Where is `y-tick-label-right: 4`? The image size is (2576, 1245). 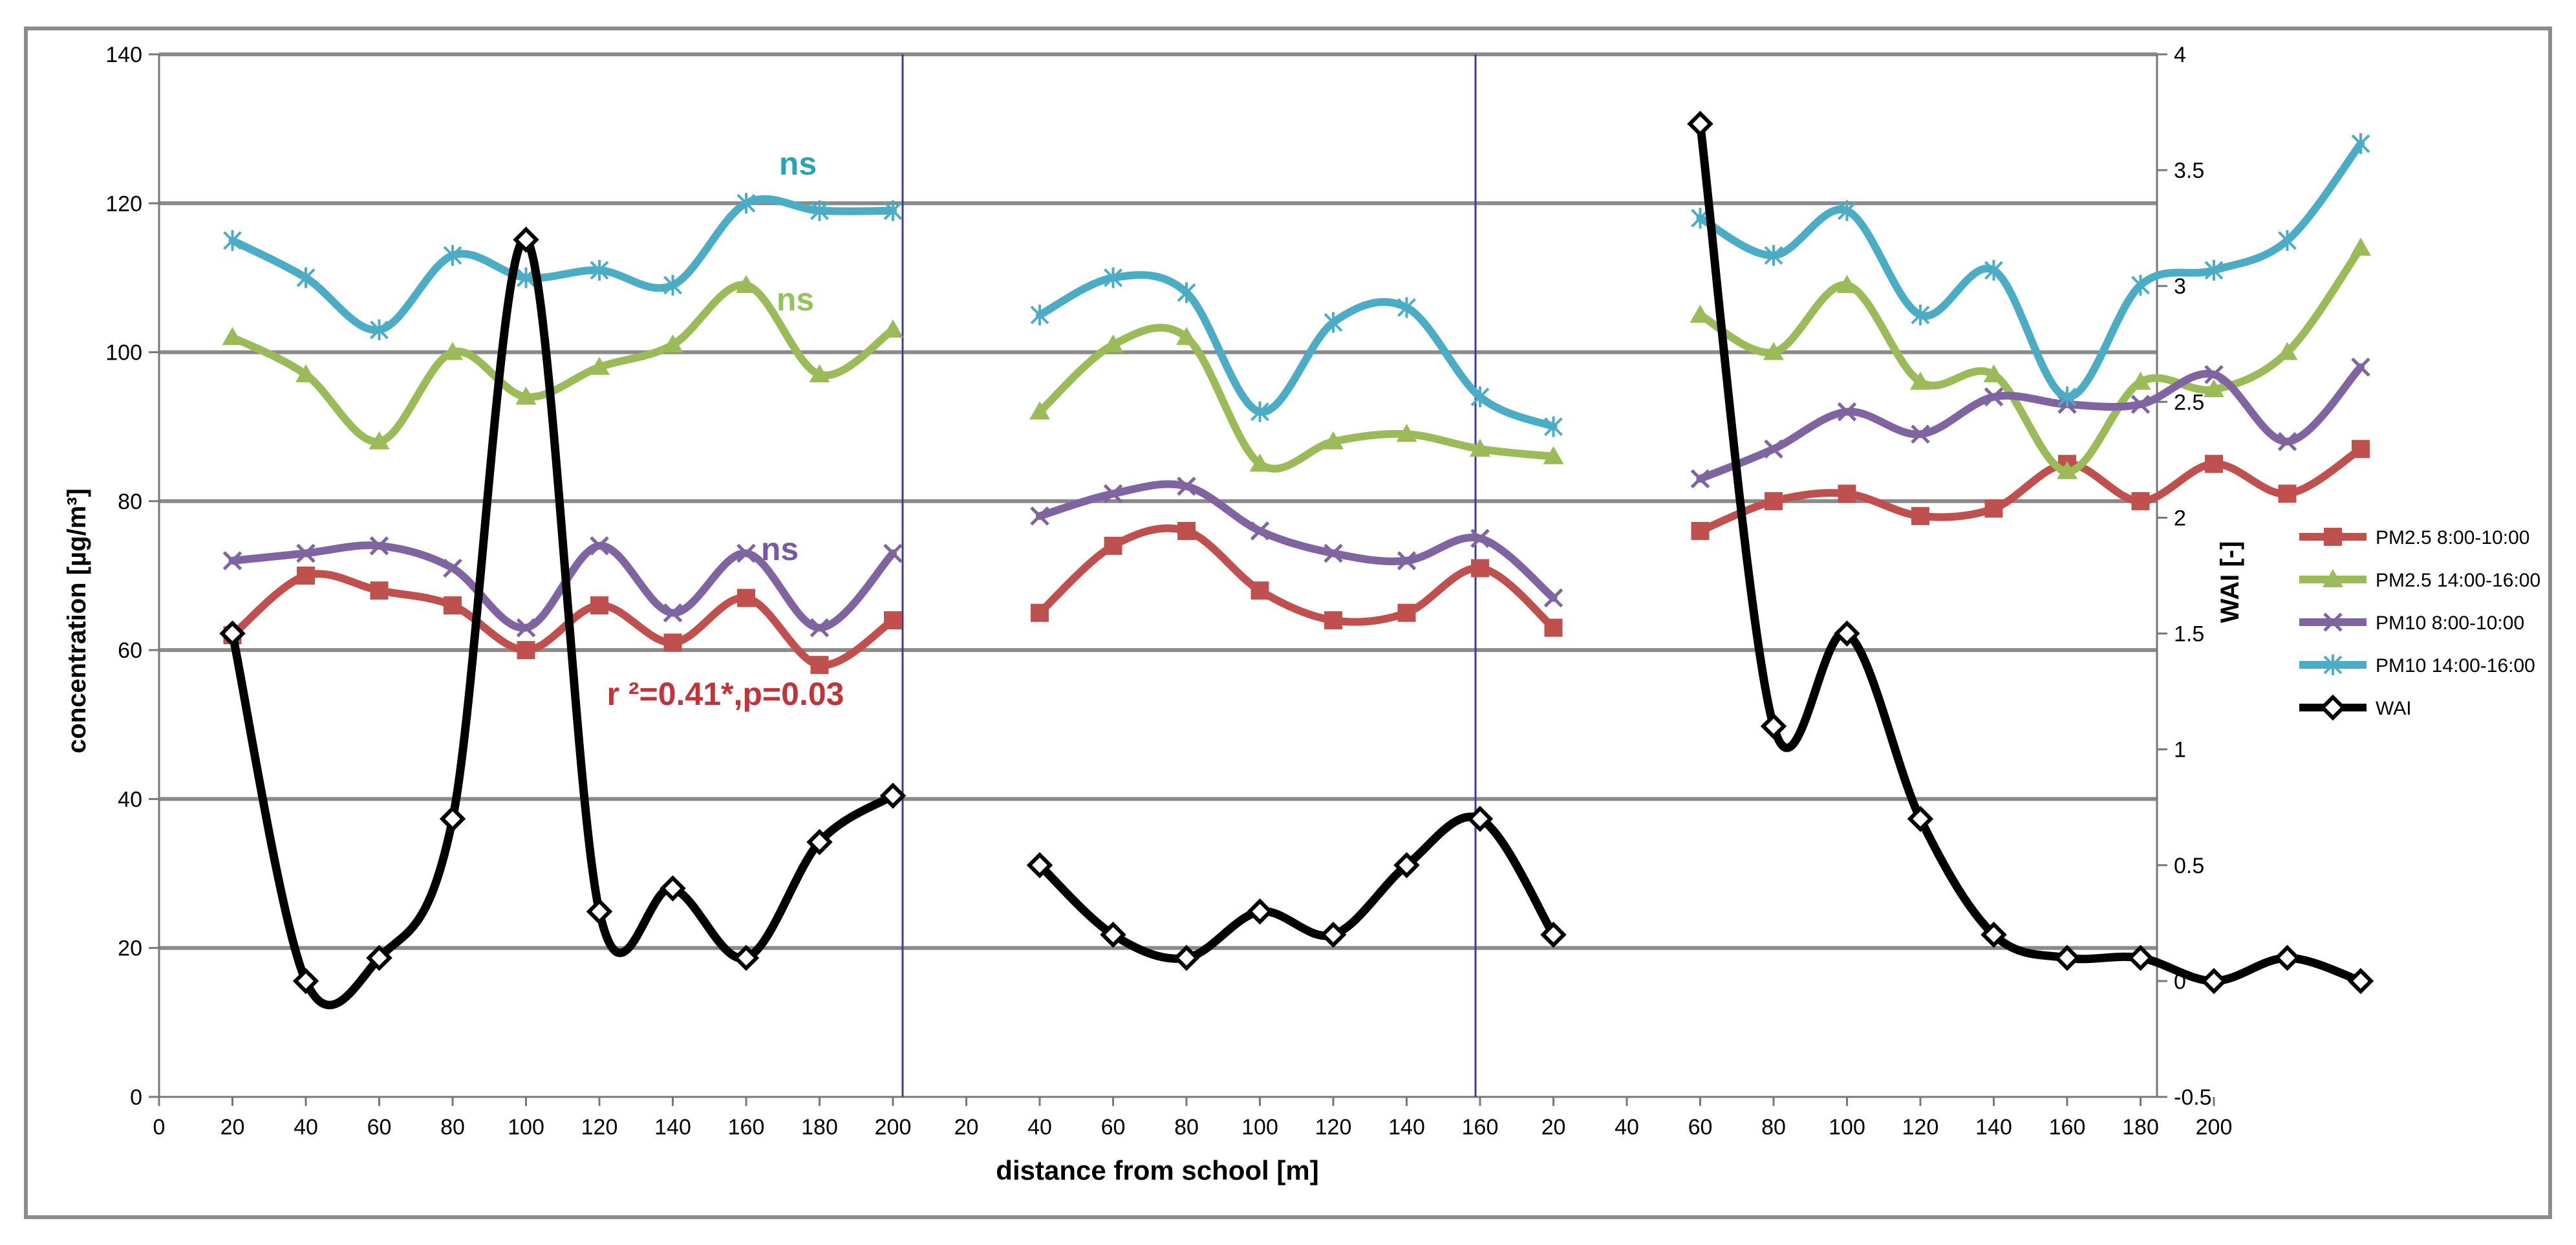
y-tick-label-right: 4 is located at coordinates (2180, 55).